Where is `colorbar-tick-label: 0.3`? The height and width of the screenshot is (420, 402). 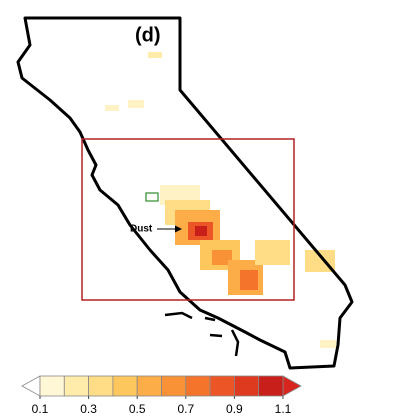 colorbar-tick-label: 0.3 is located at coordinates (88, 409).